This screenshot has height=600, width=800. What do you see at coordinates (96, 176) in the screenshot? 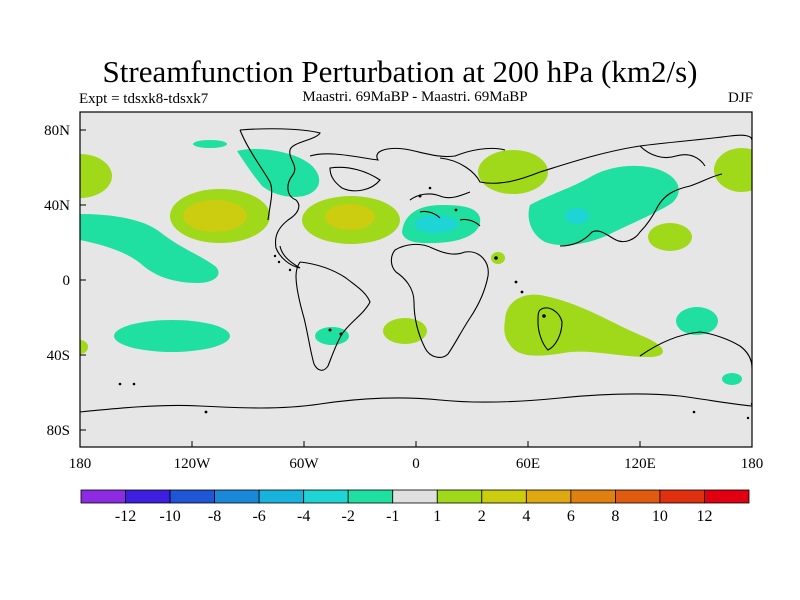
I see `positive-anomaly-west-pacific-edge` at bounding box center [96, 176].